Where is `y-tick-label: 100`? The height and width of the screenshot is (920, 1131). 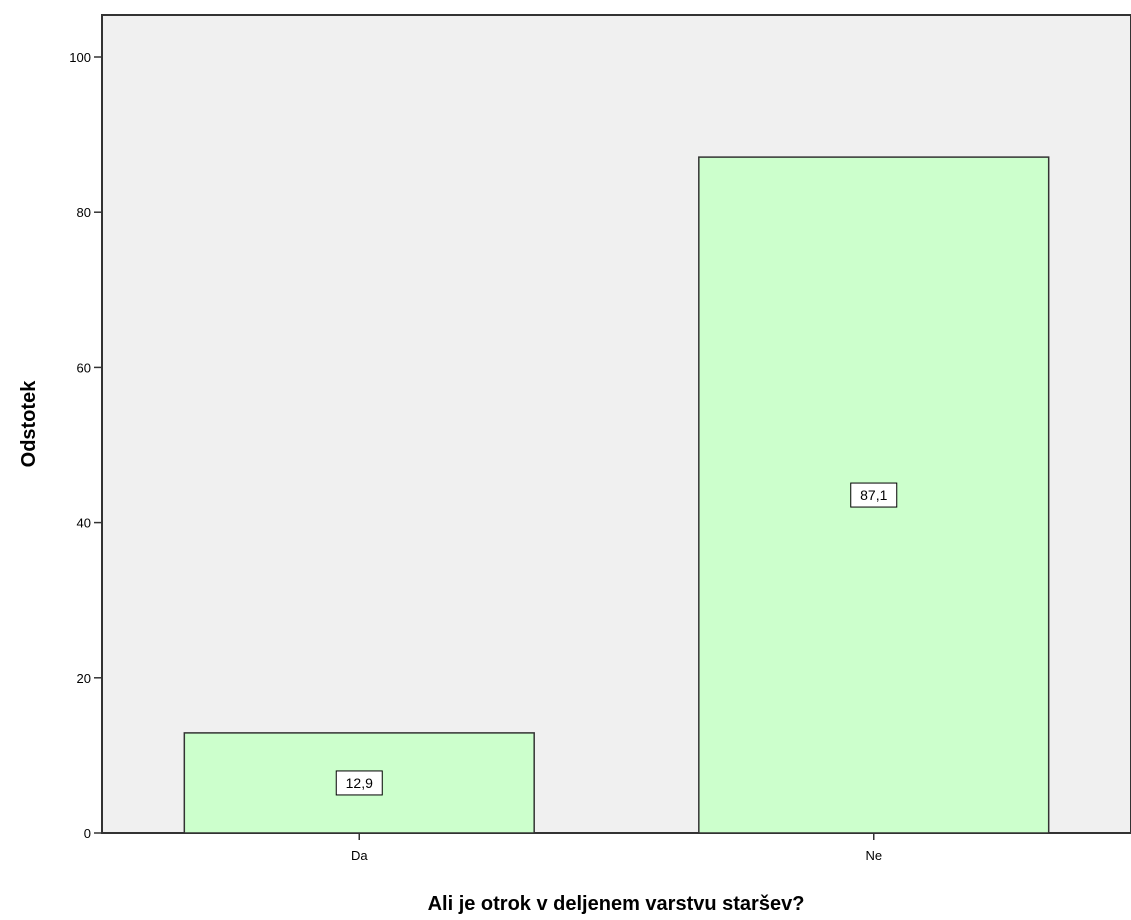 y-tick-label: 100 is located at coordinates (80, 57).